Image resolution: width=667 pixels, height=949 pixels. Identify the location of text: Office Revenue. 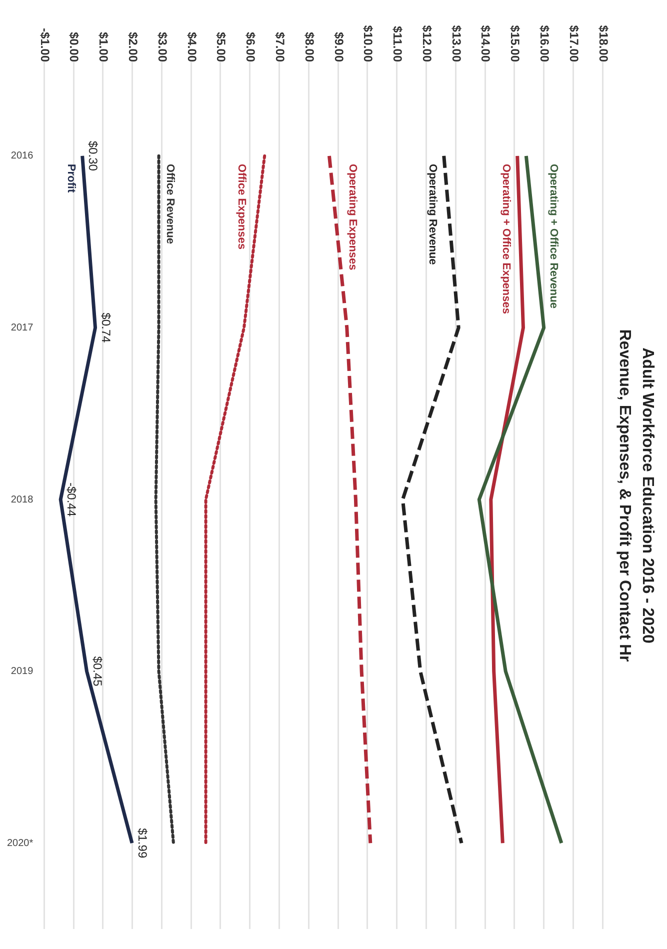
(170, 204).